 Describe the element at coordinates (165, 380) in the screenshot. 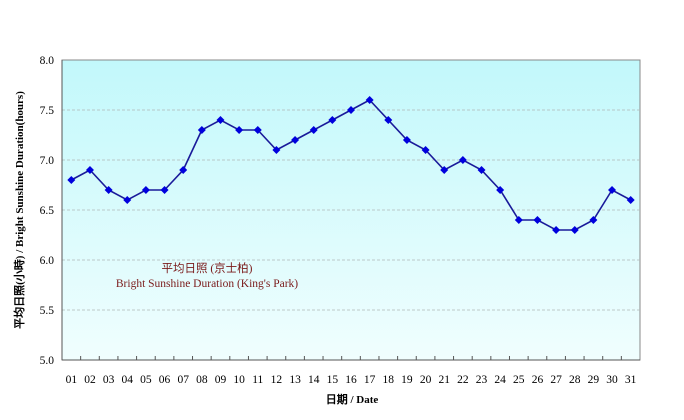

I see `x-tick-label: 06` at that location.